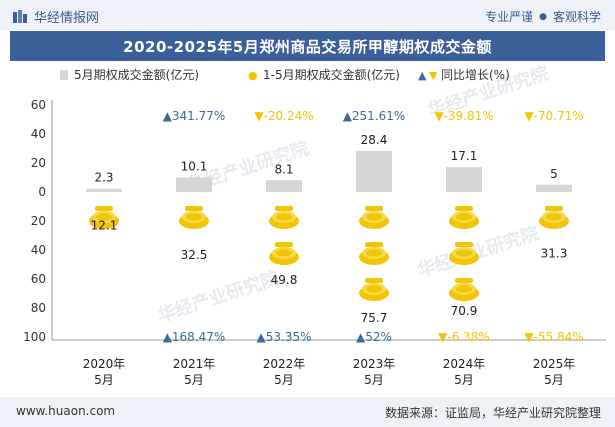 The width and height of the screenshot is (615, 427). Describe the element at coordinates (374, 337) in the screenshot. I see `yoy-label-cumulative: ▲52%` at that location.